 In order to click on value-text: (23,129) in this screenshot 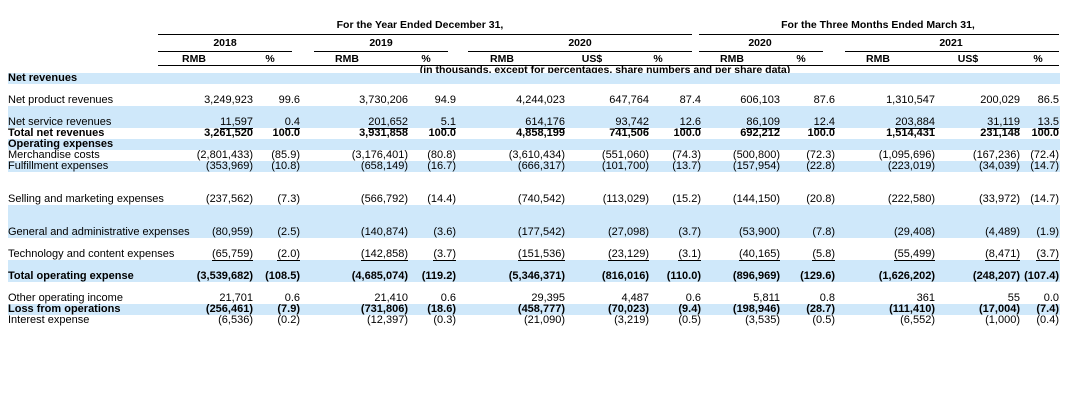, I will do `click(628, 254)`.